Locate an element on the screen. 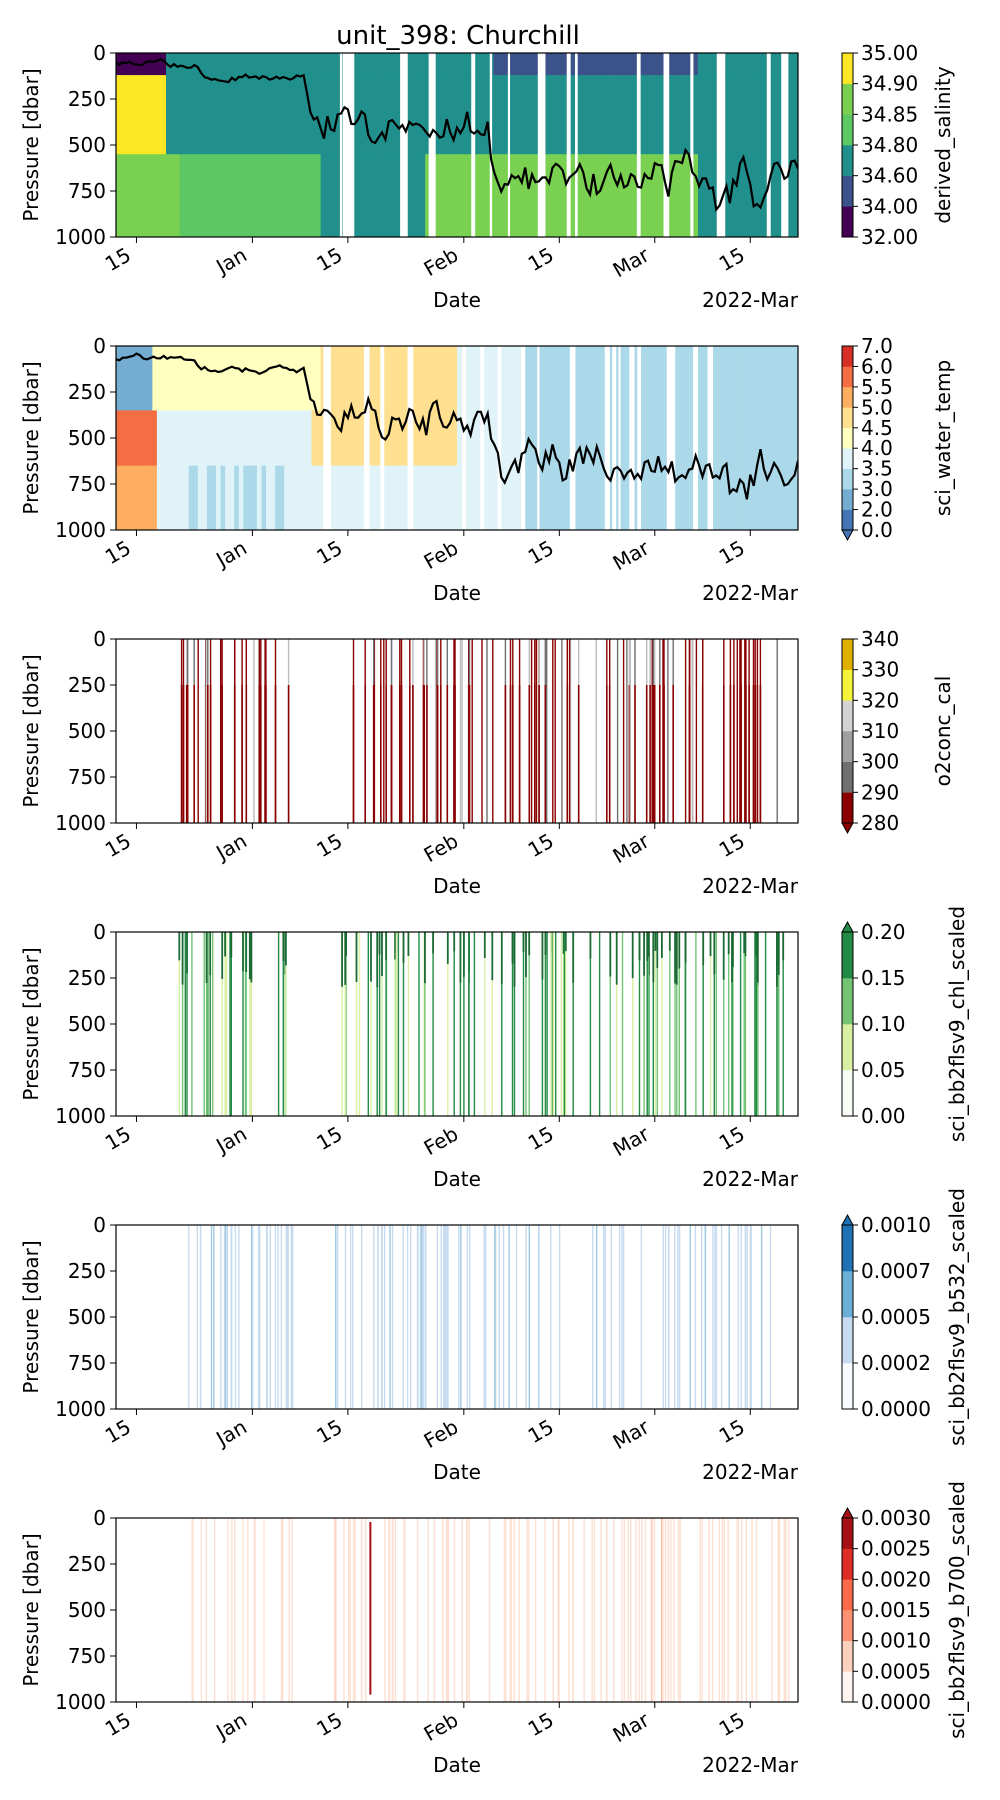  colorbar-tick-label: 0.20 is located at coordinates (883, 932).